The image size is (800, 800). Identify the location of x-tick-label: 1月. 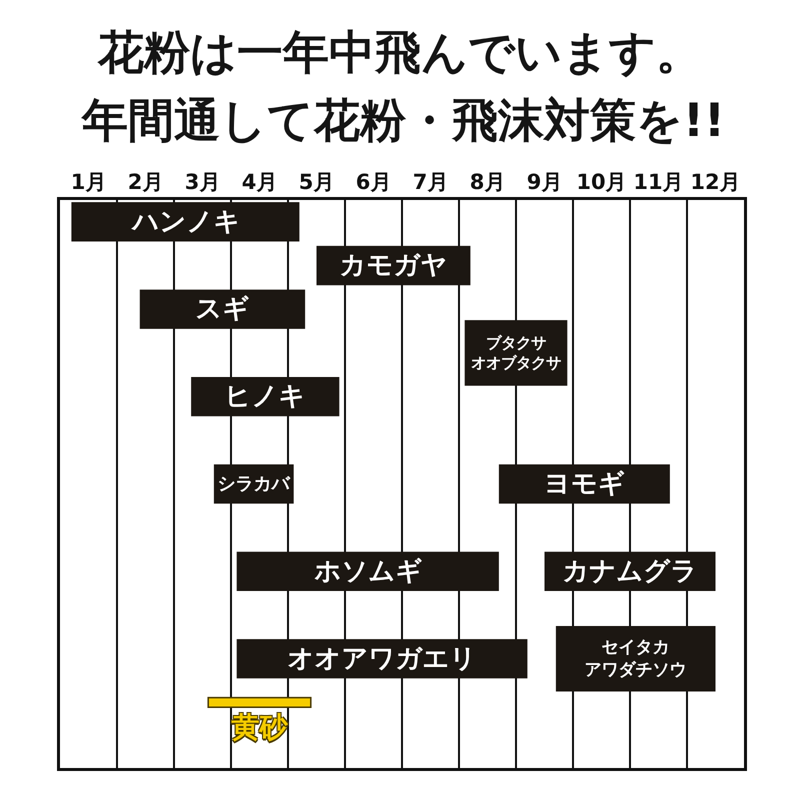
(88, 182).